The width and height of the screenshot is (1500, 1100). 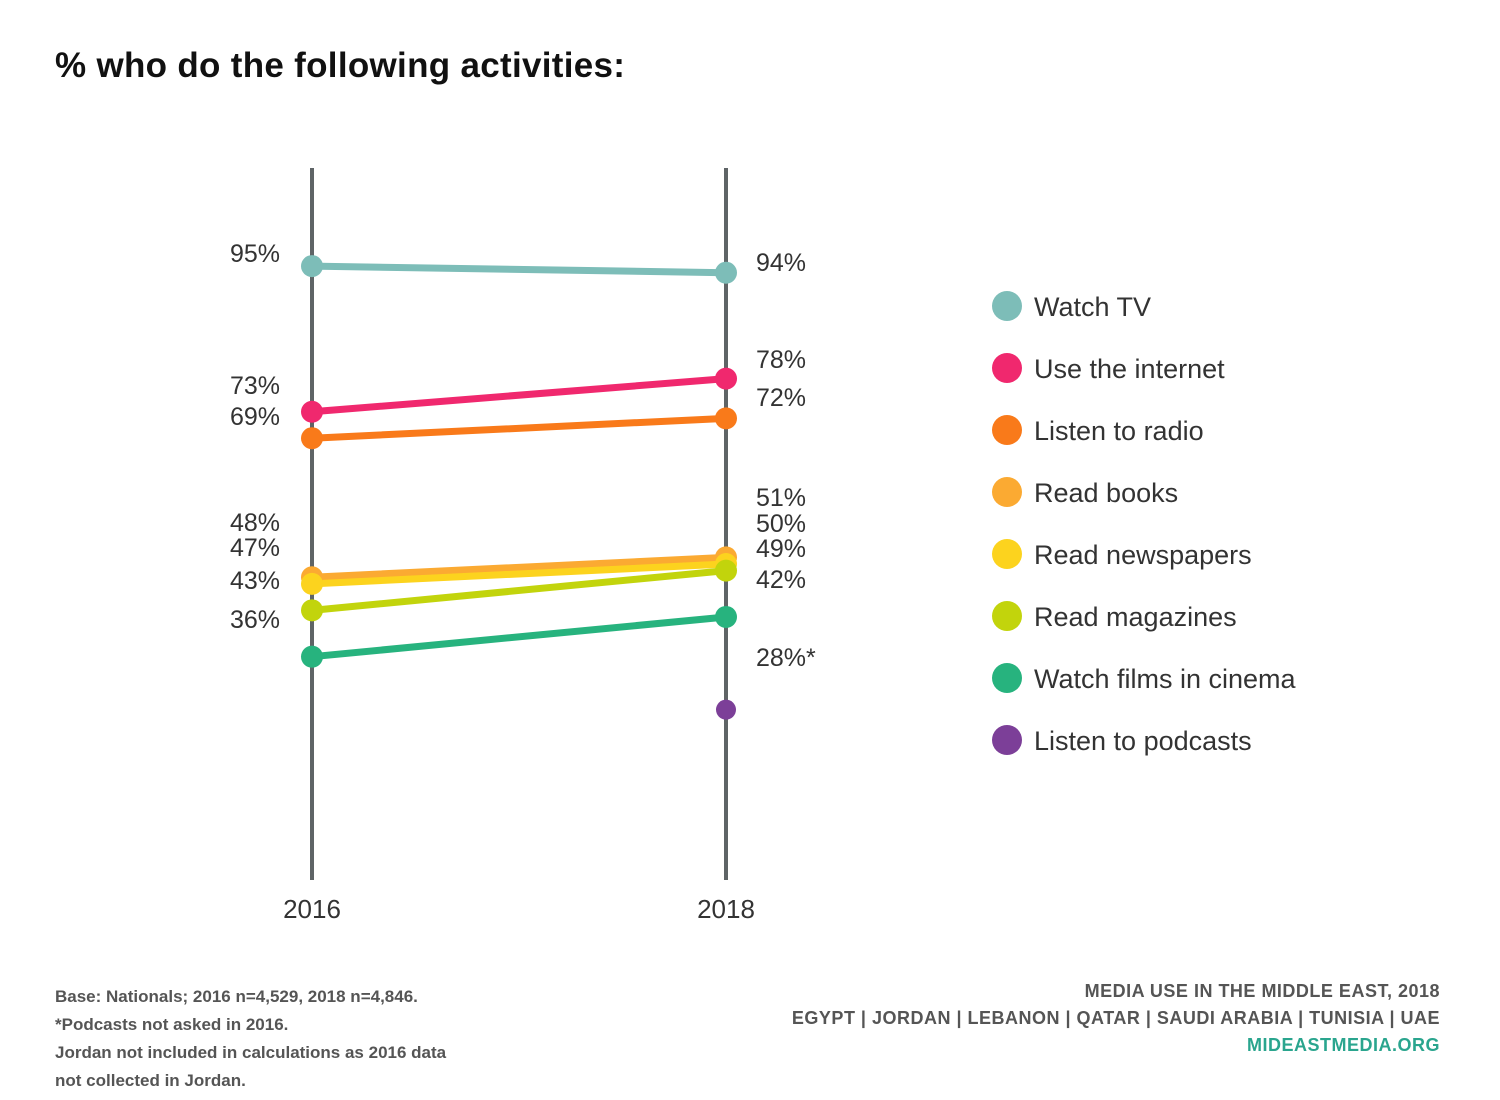 I want to click on series-line-read-newspapers, so click(x=519, y=574).